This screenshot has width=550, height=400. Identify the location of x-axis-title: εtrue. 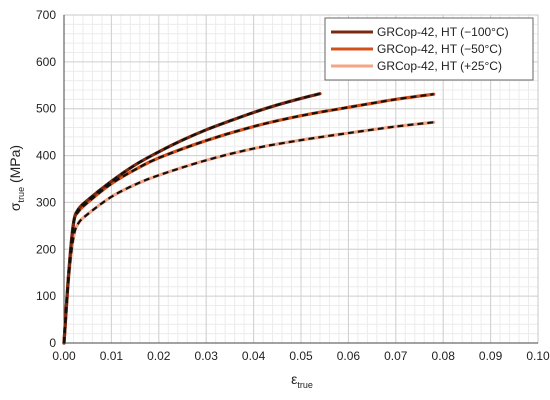
(302, 380).